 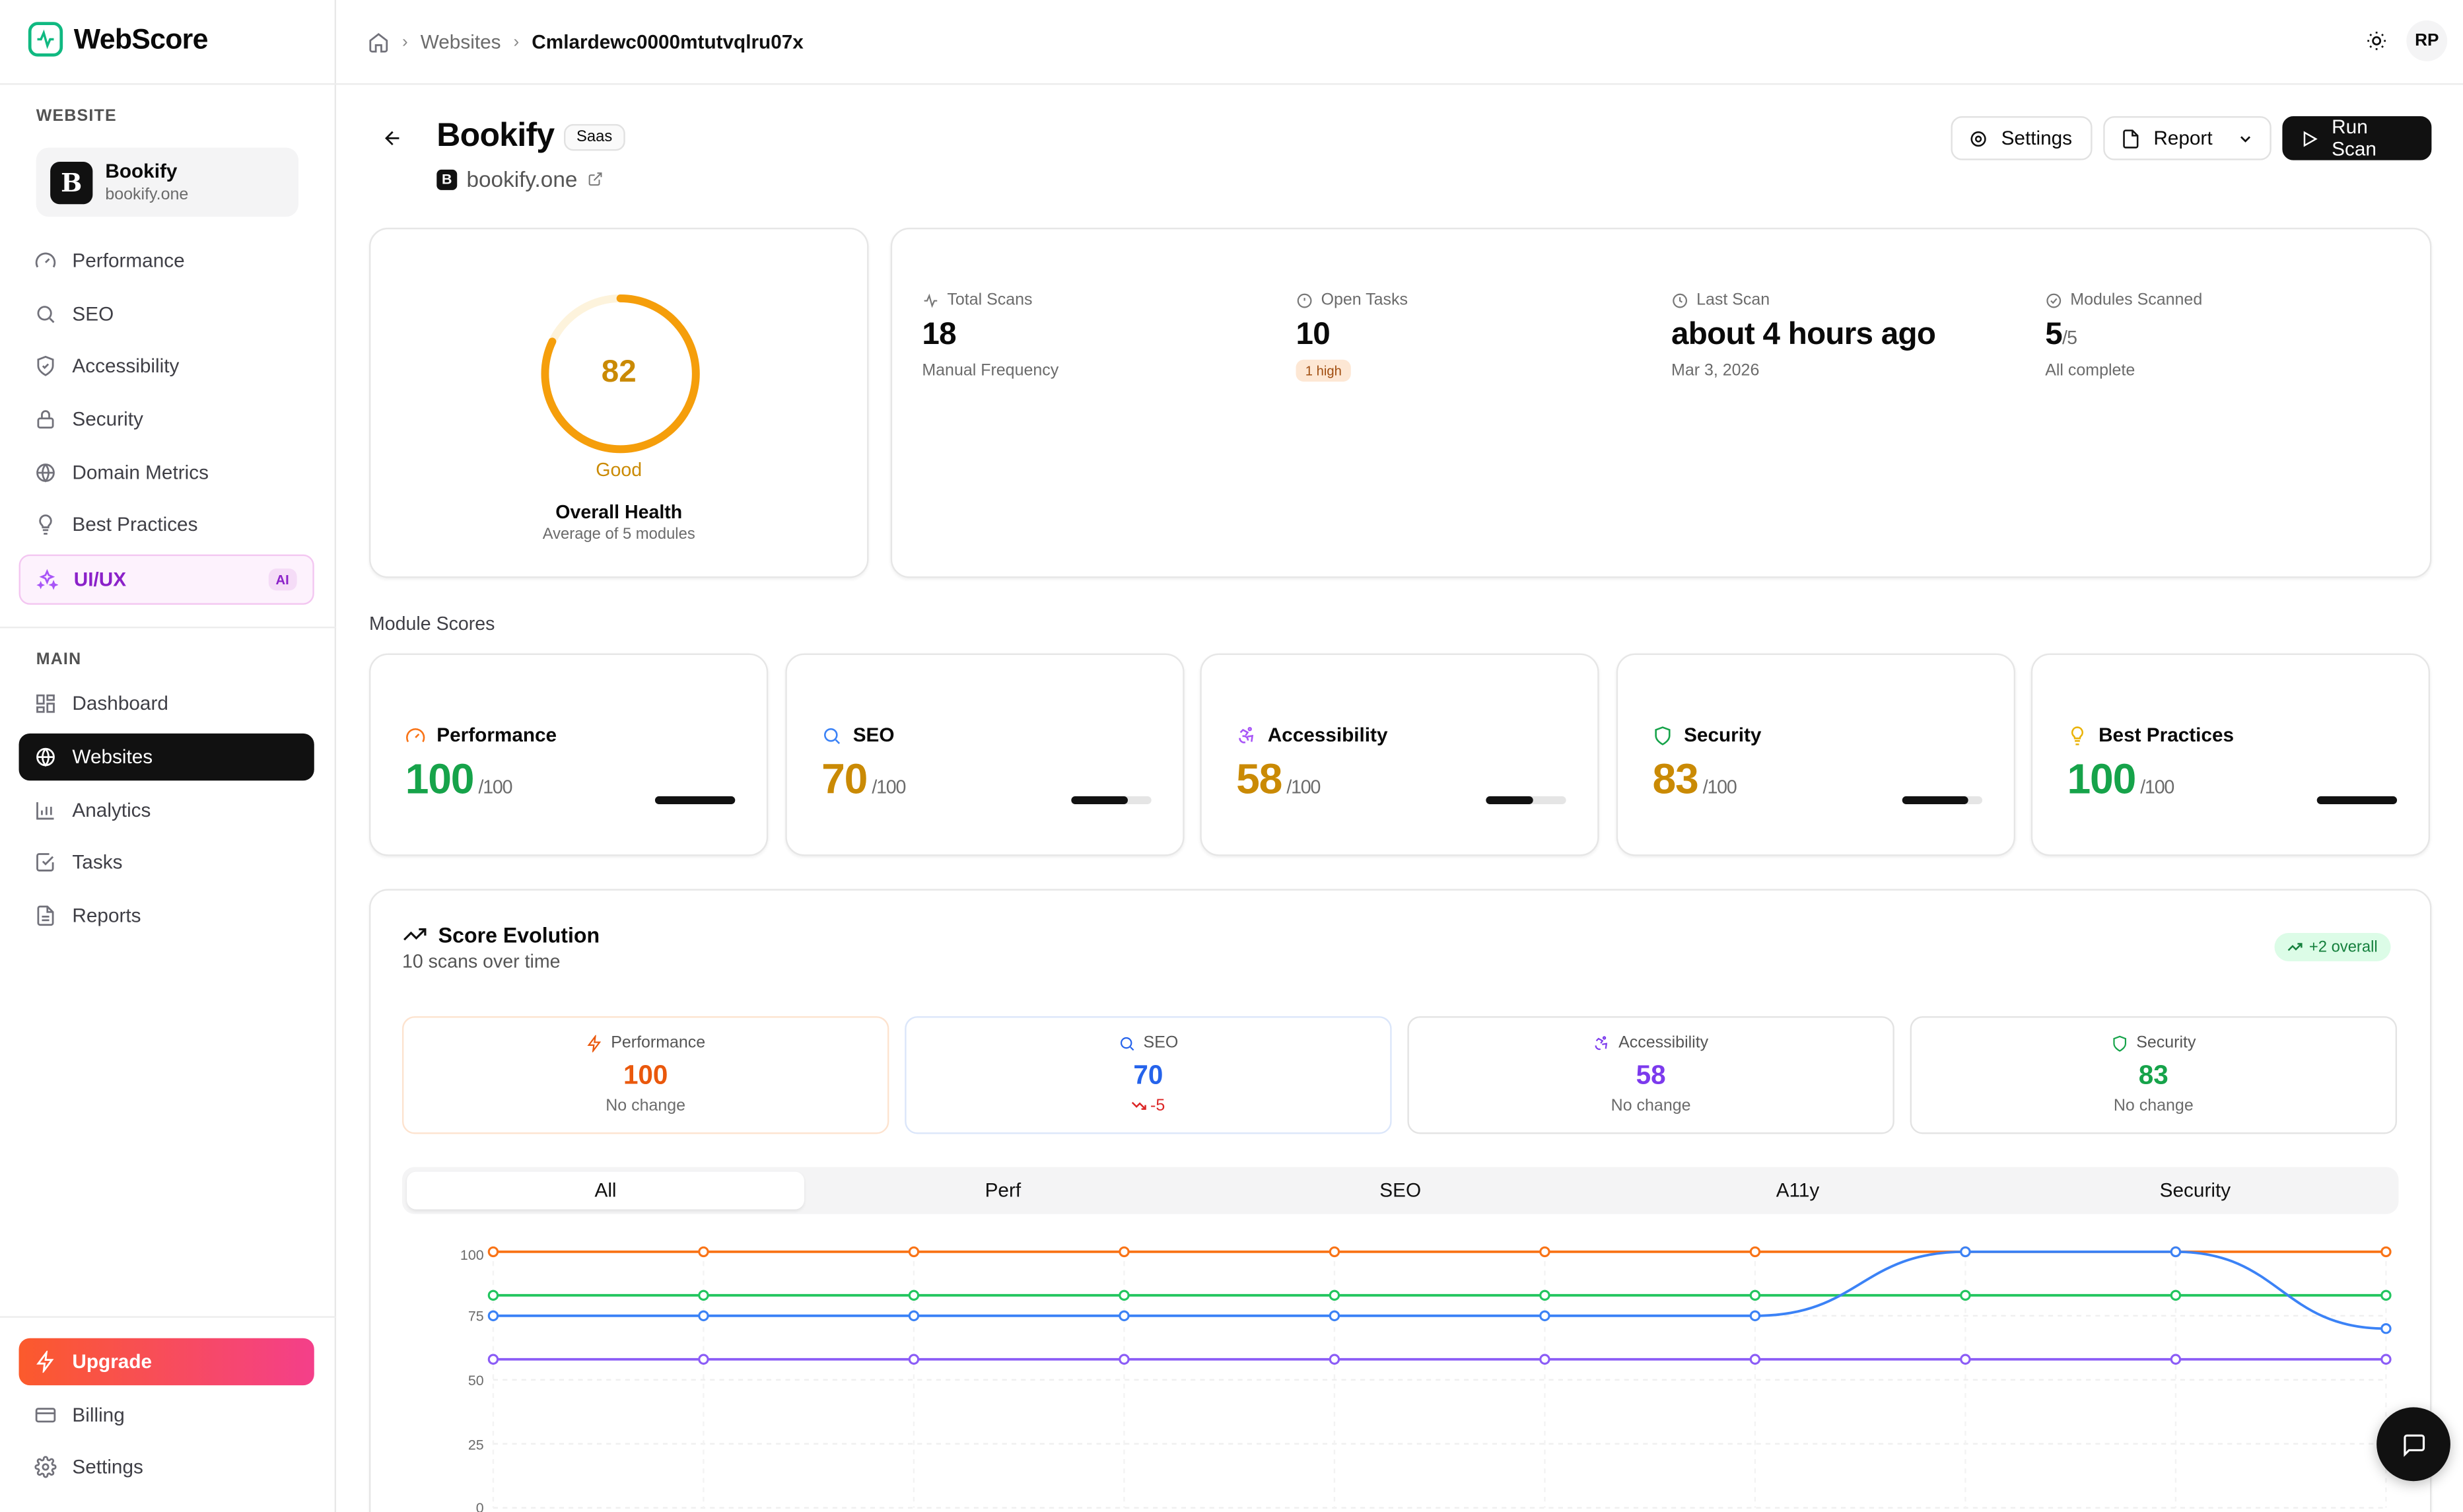 I want to click on site-switcher: B Bookify bookify.one, so click(x=167, y=182).